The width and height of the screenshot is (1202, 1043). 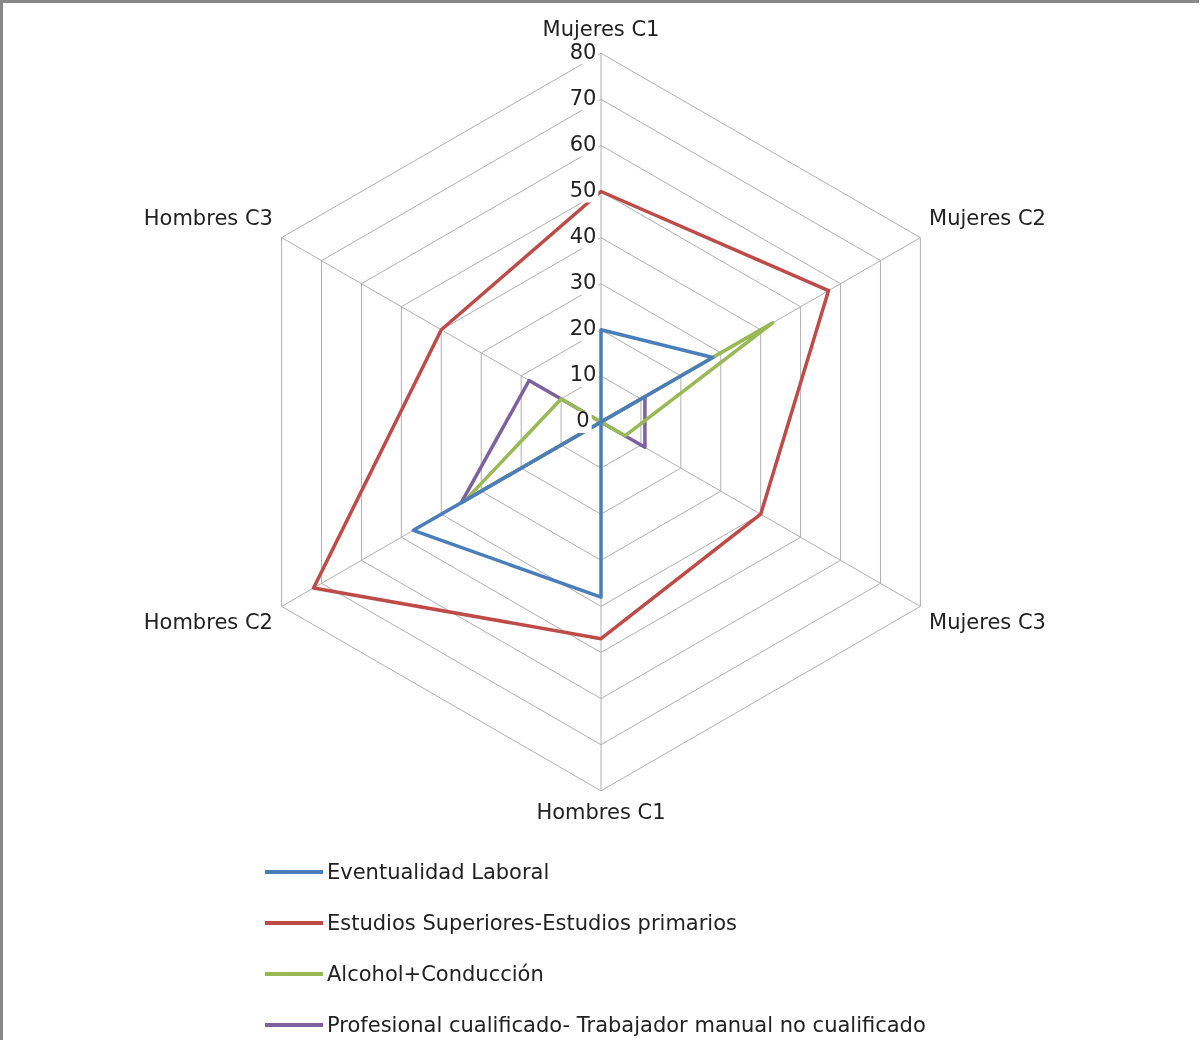 I want to click on y-tick-label: 30, so click(x=583, y=282).